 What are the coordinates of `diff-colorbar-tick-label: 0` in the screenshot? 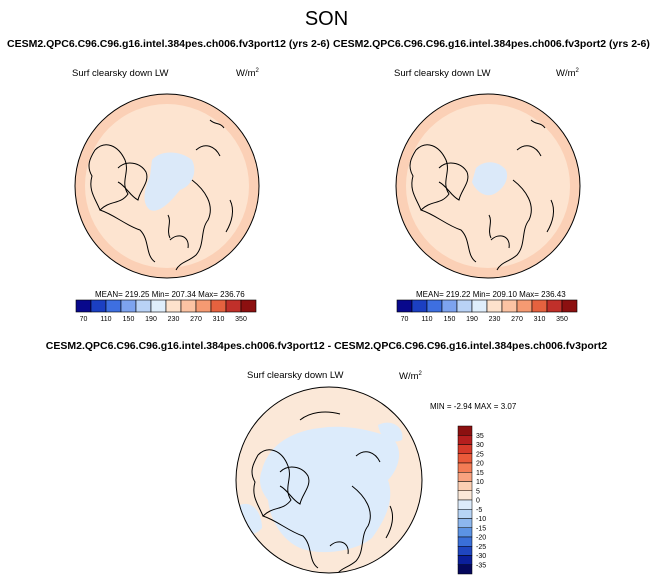 It's located at (478, 501).